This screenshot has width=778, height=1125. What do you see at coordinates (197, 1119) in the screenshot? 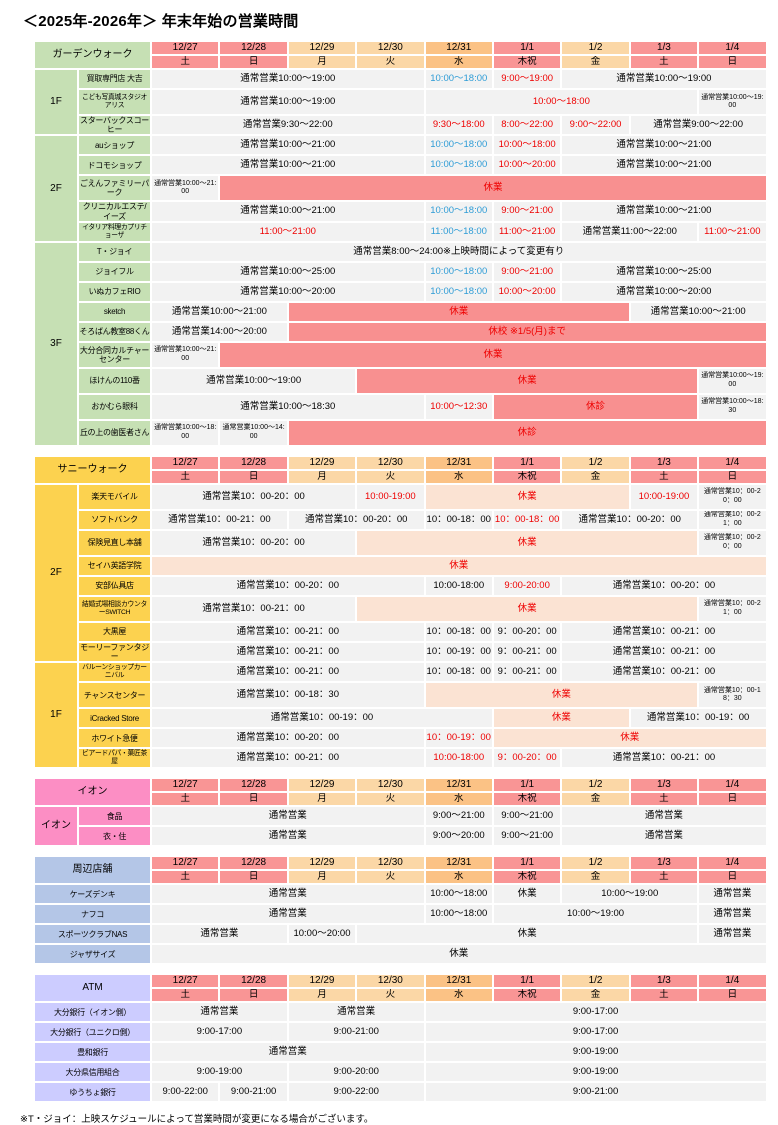
I see `footnote: ※T・ジョイ：上映スケジュールによって営業時間が変更になる場合がございます。` at bounding box center [197, 1119].